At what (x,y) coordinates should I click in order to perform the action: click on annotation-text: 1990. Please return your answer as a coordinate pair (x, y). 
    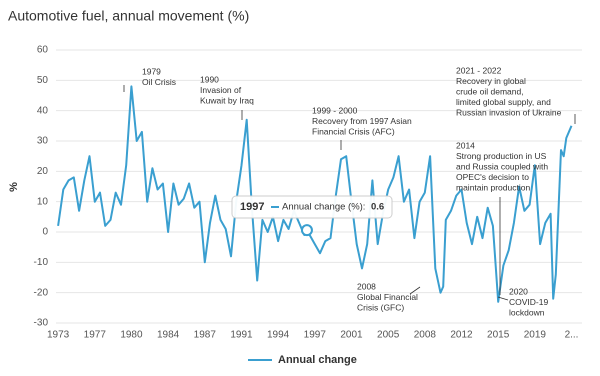
    Looking at the image, I should click on (209, 79).